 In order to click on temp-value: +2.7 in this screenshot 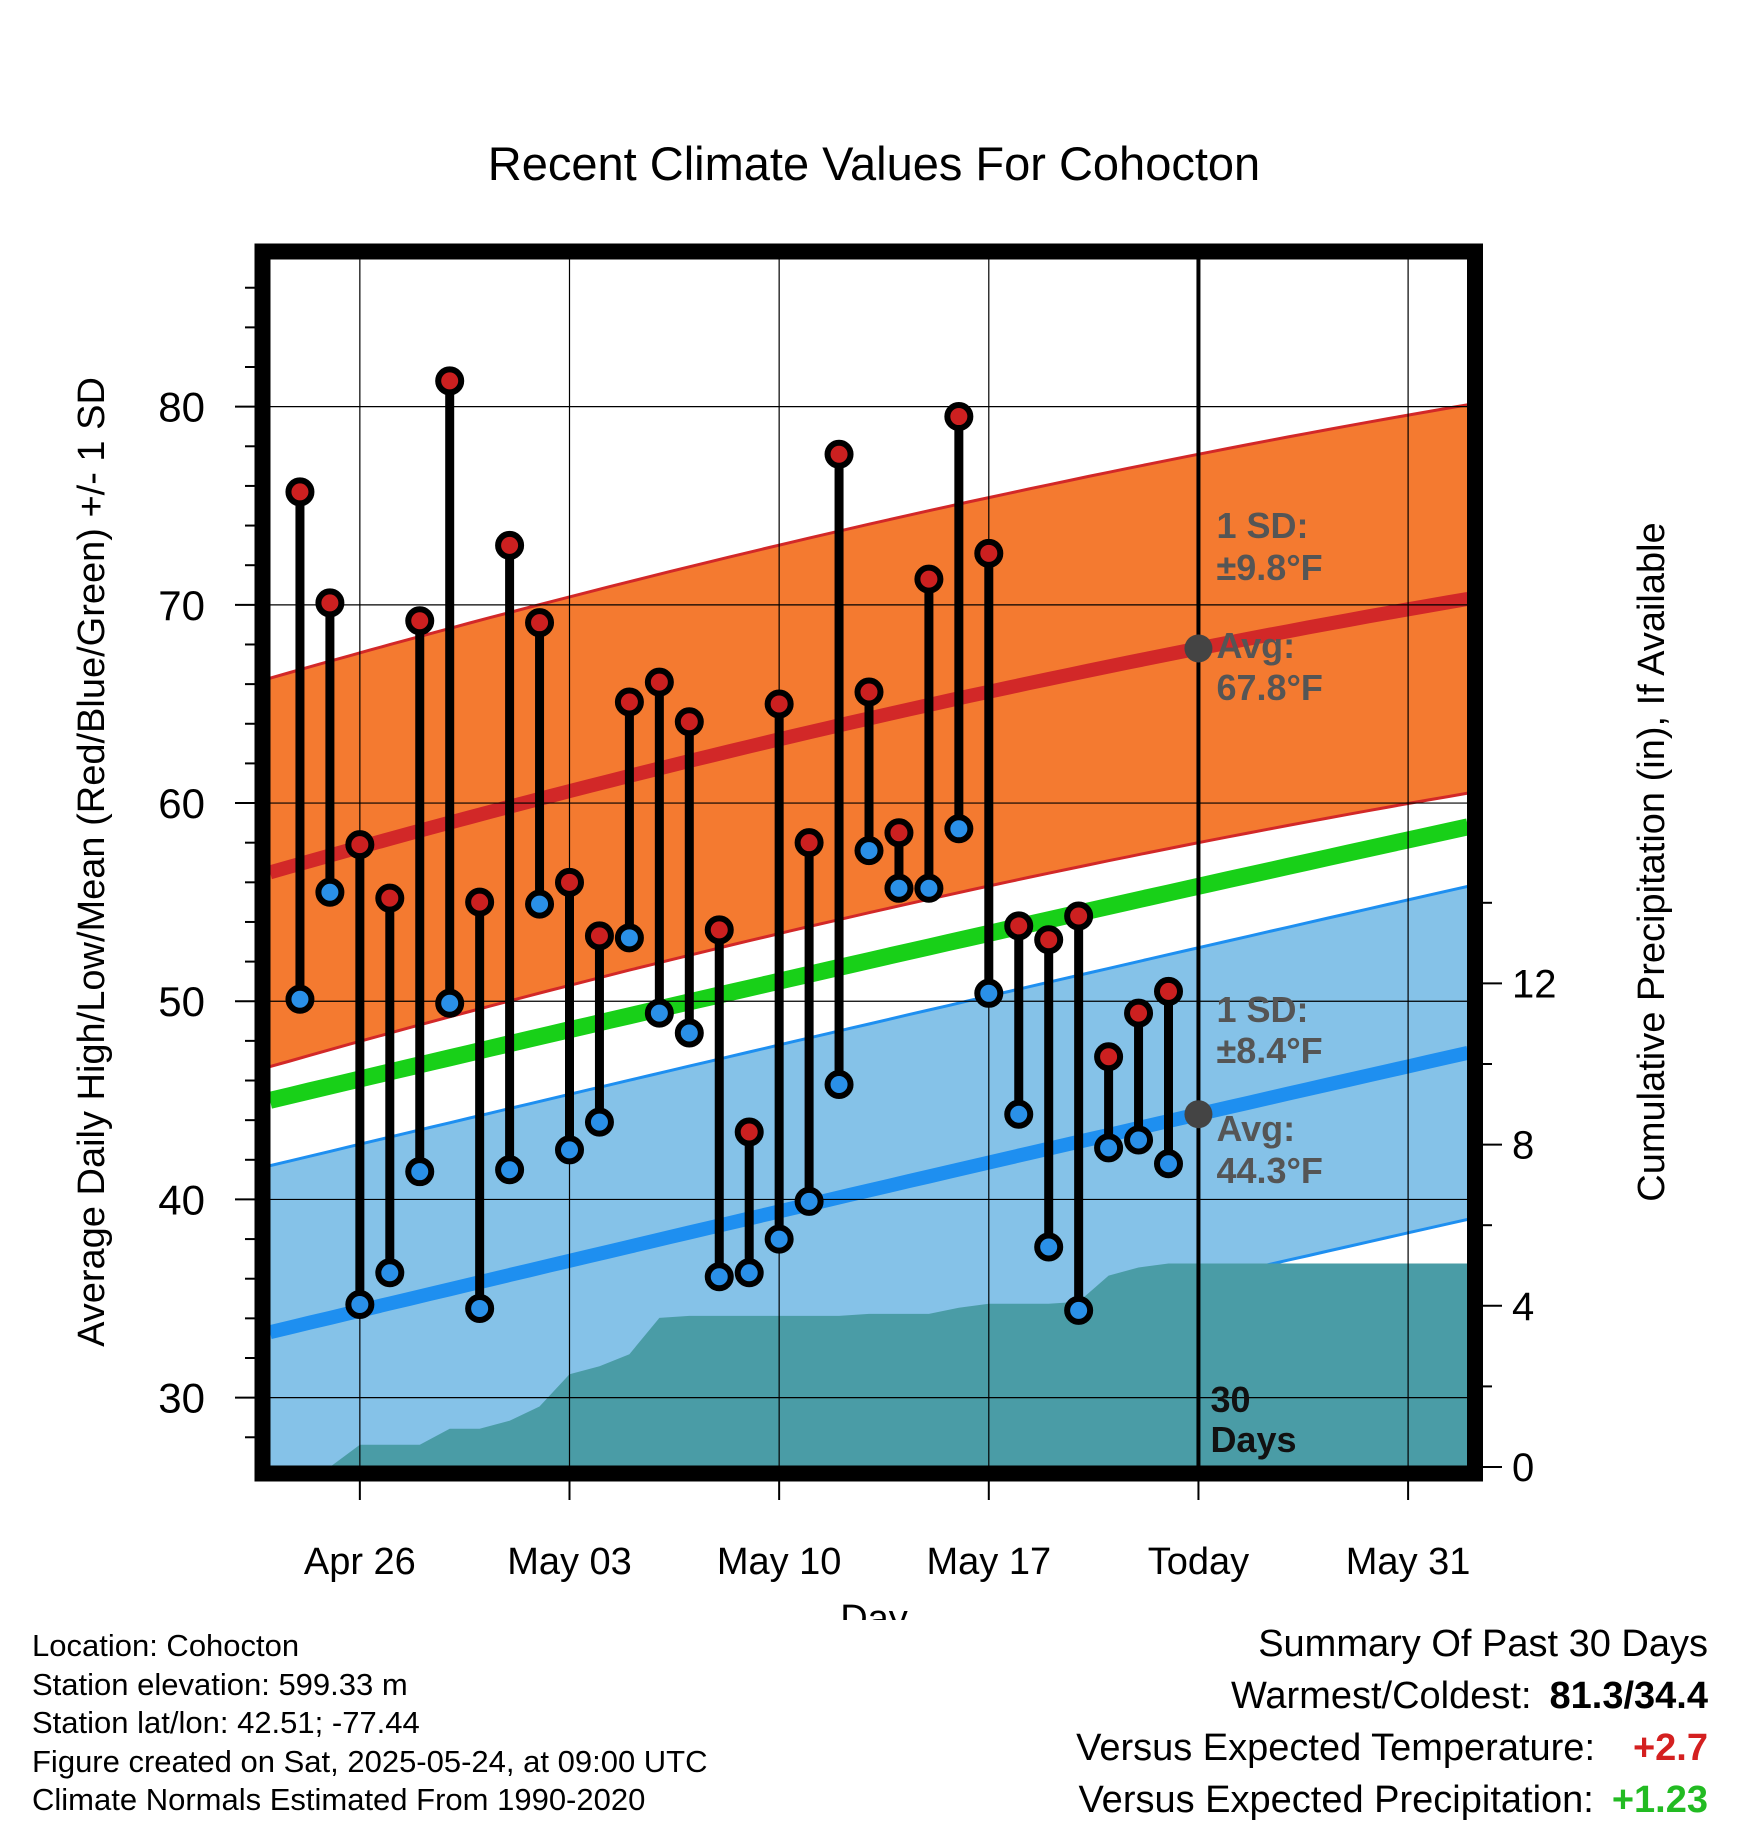, I will do `click(1670, 1748)`.